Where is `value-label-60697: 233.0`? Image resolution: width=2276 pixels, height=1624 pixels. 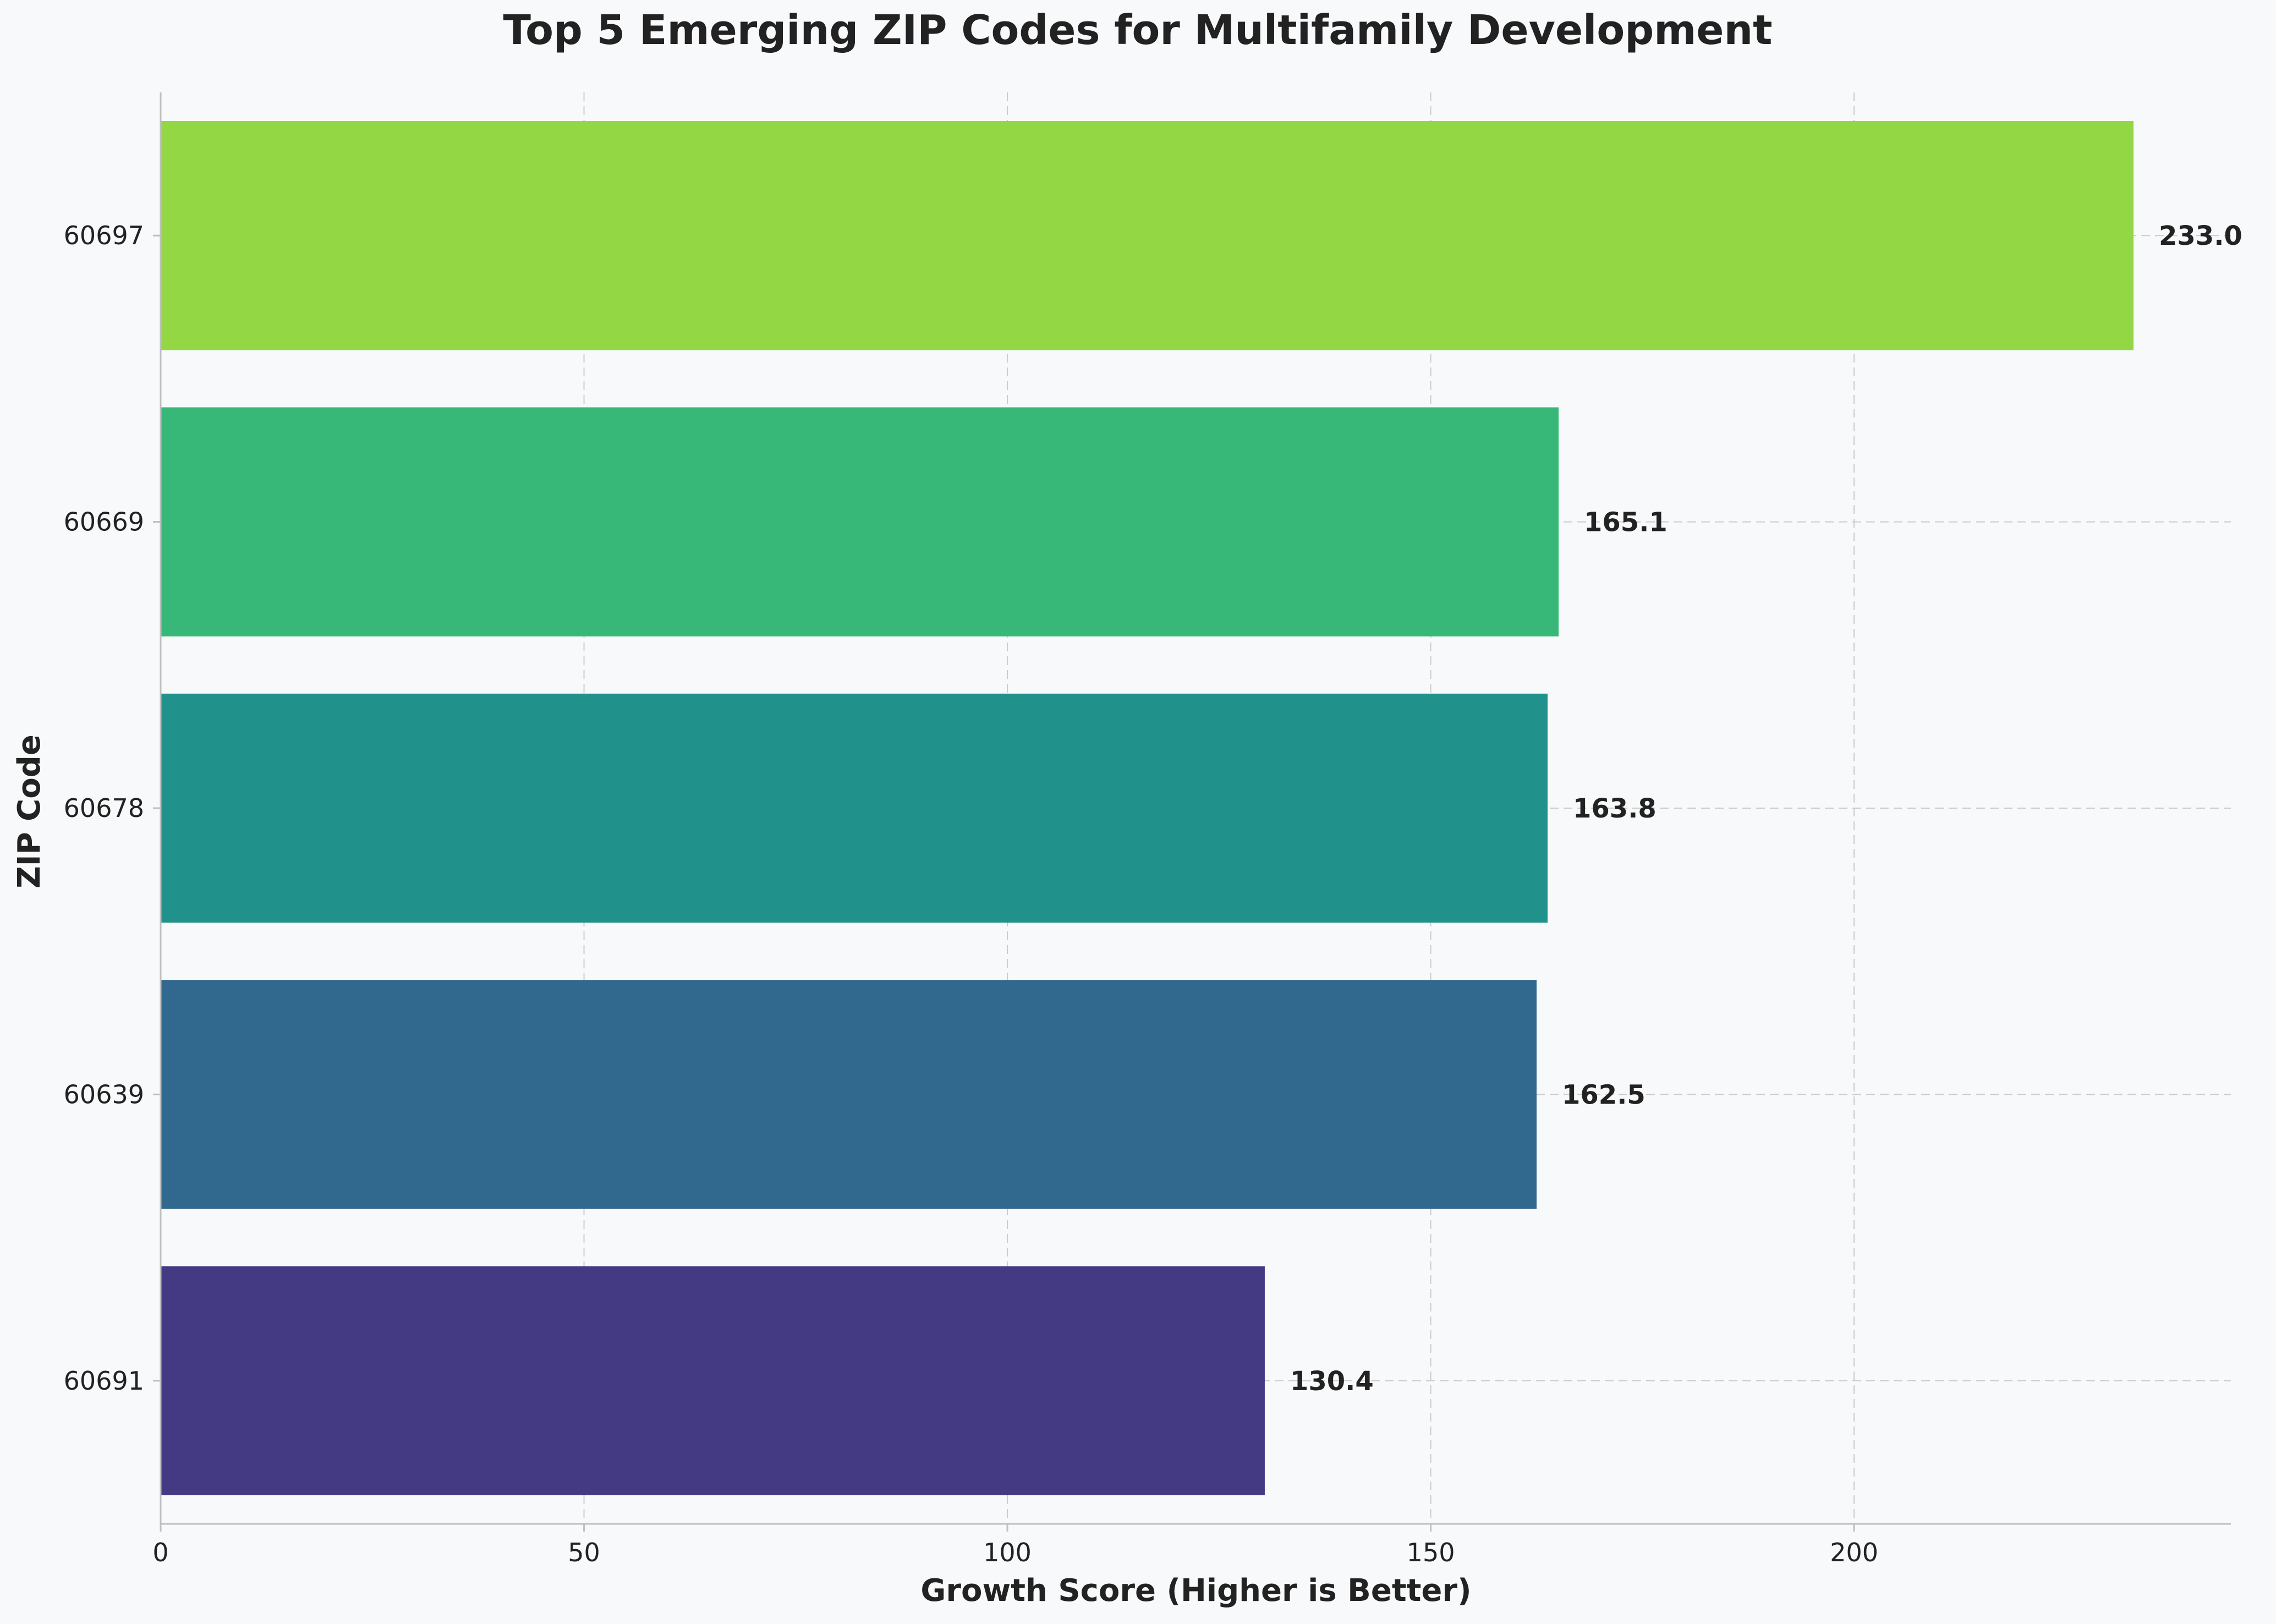
value-label-60697: 233.0 is located at coordinates (2200, 236).